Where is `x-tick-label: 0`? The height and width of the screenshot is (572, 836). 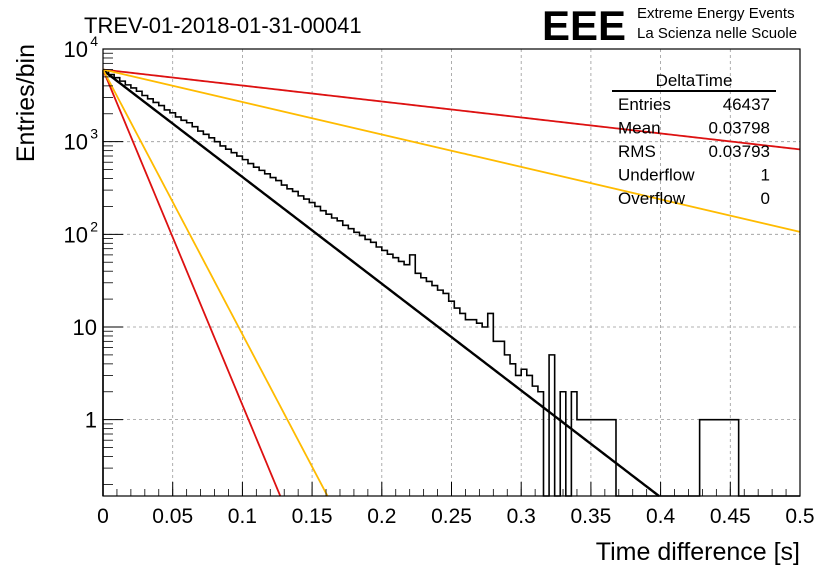 x-tick-label: 0 is located at coordinates (103, 516).